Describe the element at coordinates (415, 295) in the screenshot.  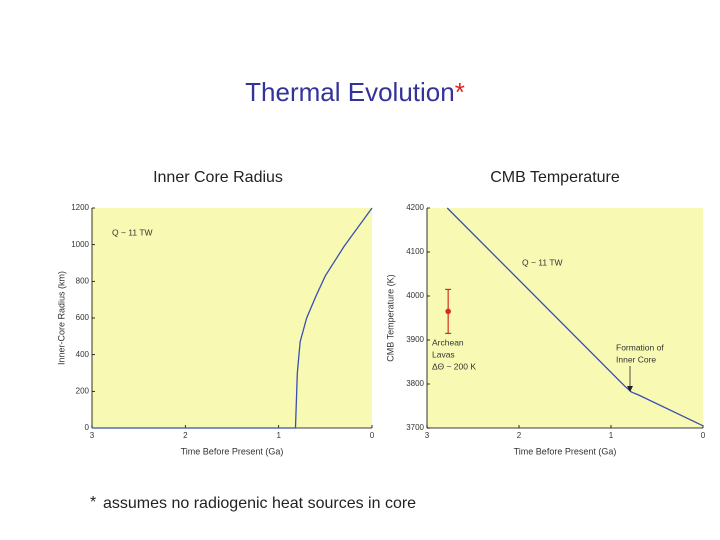
I see `y-tick-label: 4000` at that location.